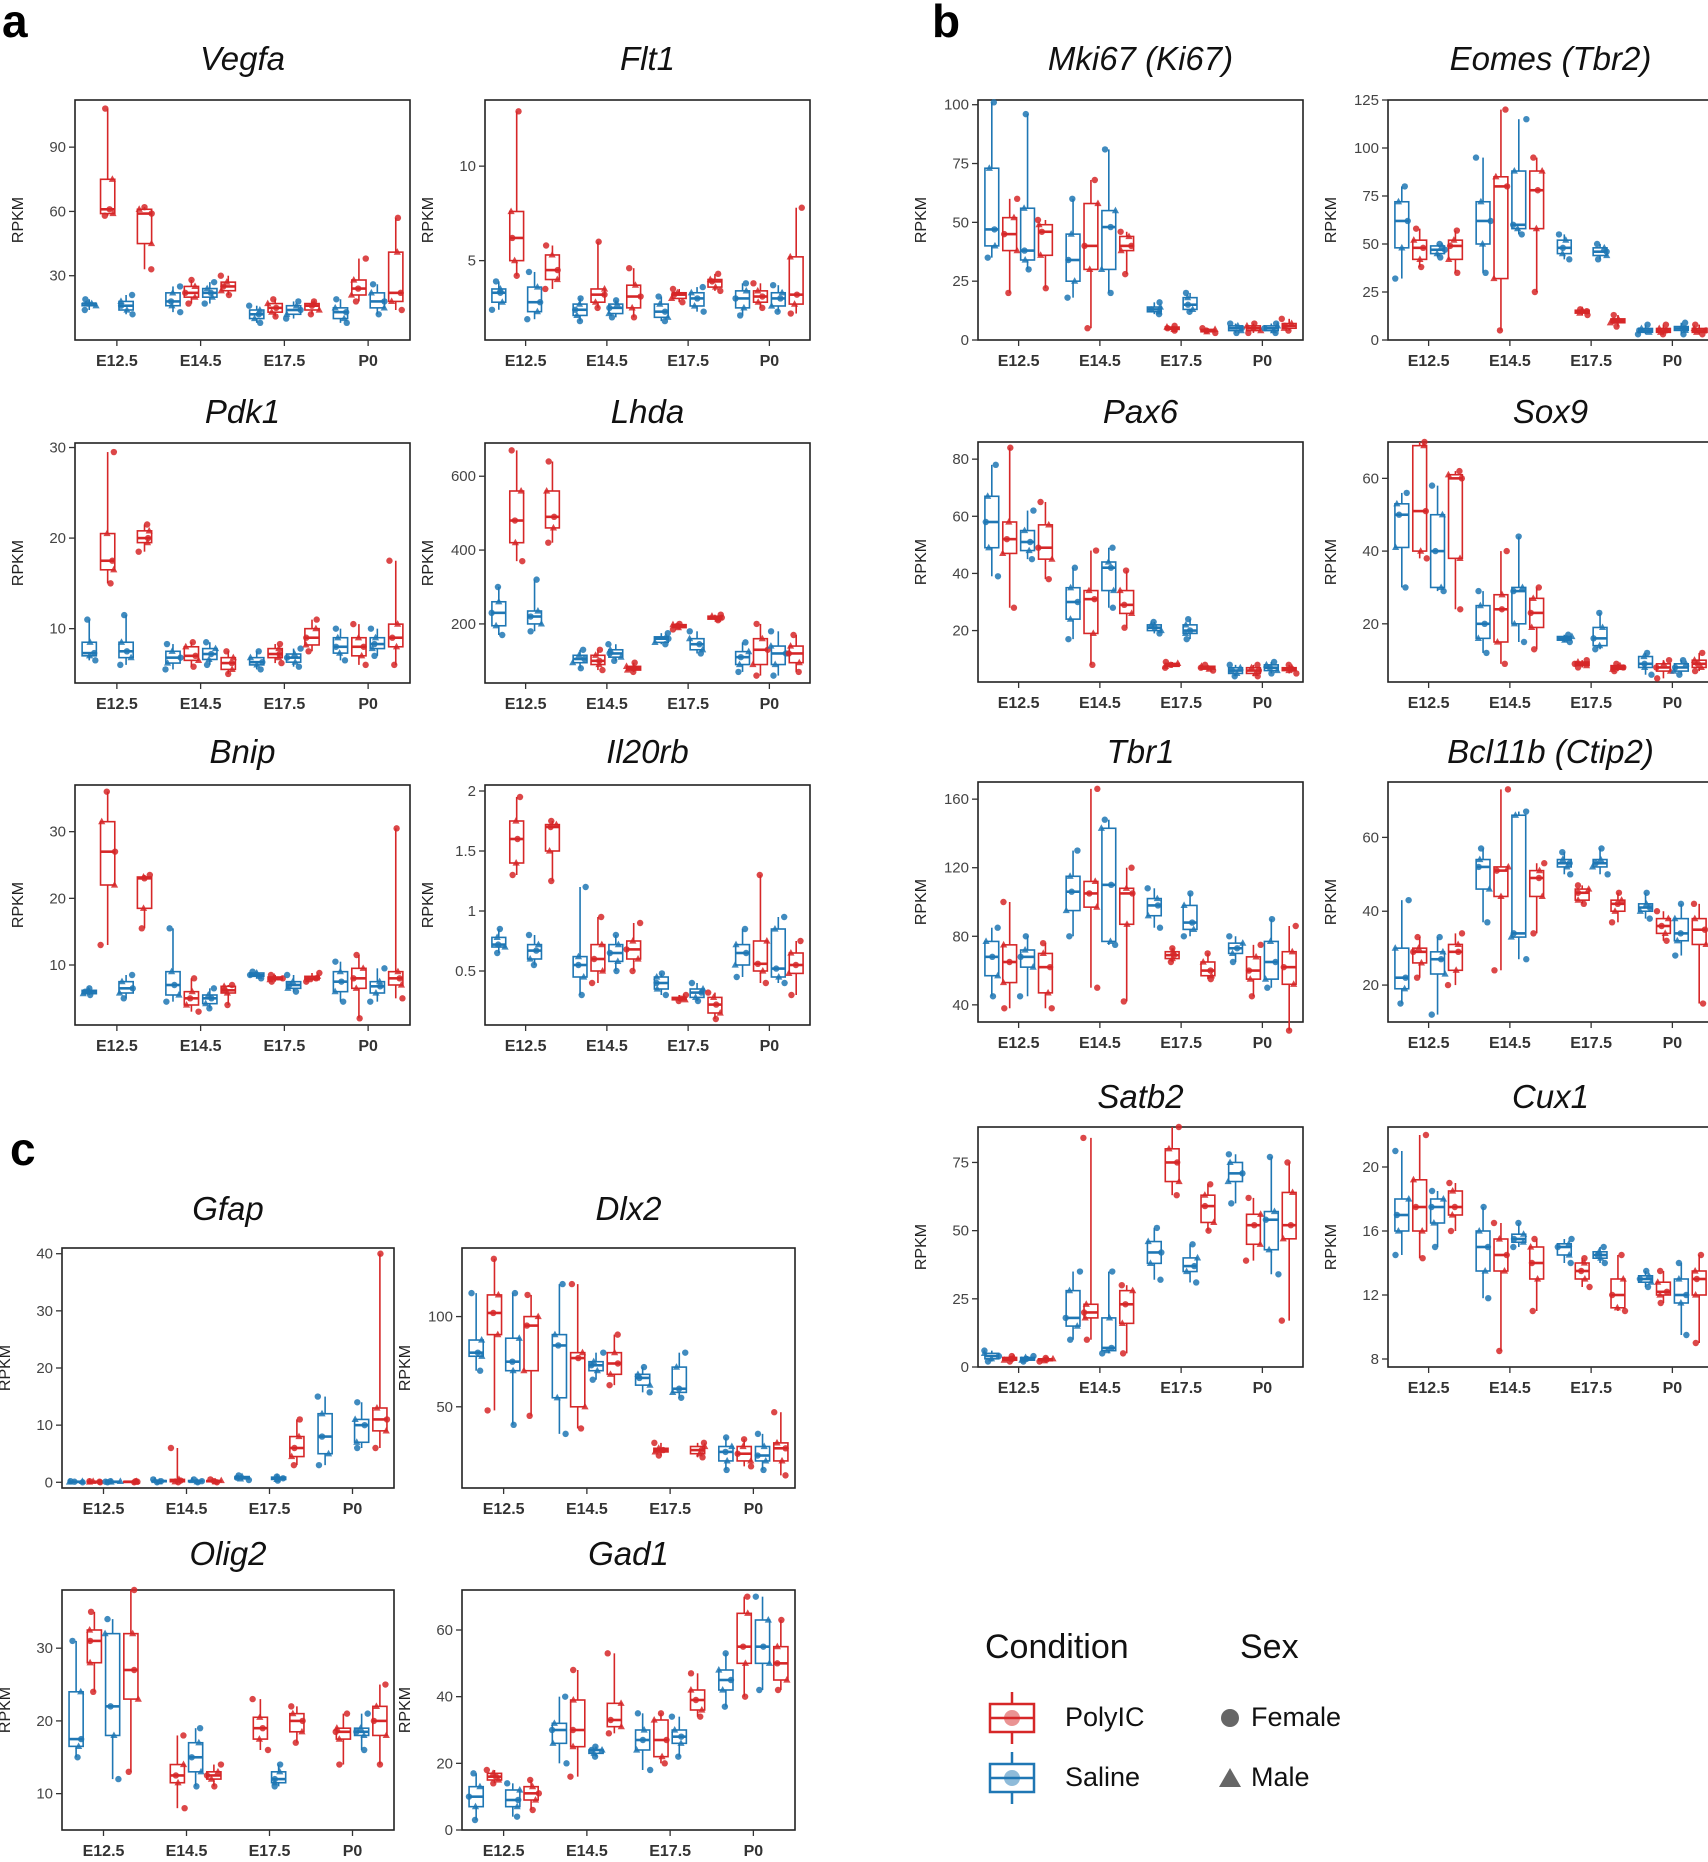 The image size is (1708, 1862). What do you see at coordinates (1370, 292) in the screenshot?
I see `y-tick-label: 25` at bounding box center [1370, 292].